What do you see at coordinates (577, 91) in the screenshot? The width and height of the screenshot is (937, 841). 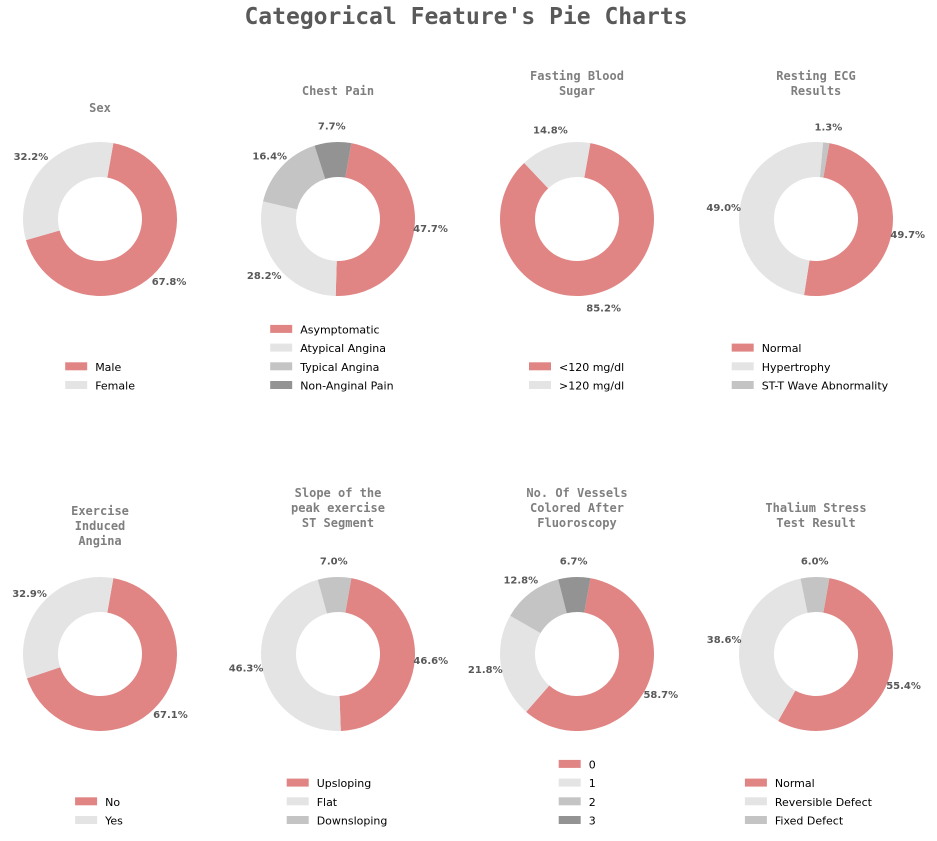 I see `pie-title-line: Sugar` at bounding box center [577, 91].